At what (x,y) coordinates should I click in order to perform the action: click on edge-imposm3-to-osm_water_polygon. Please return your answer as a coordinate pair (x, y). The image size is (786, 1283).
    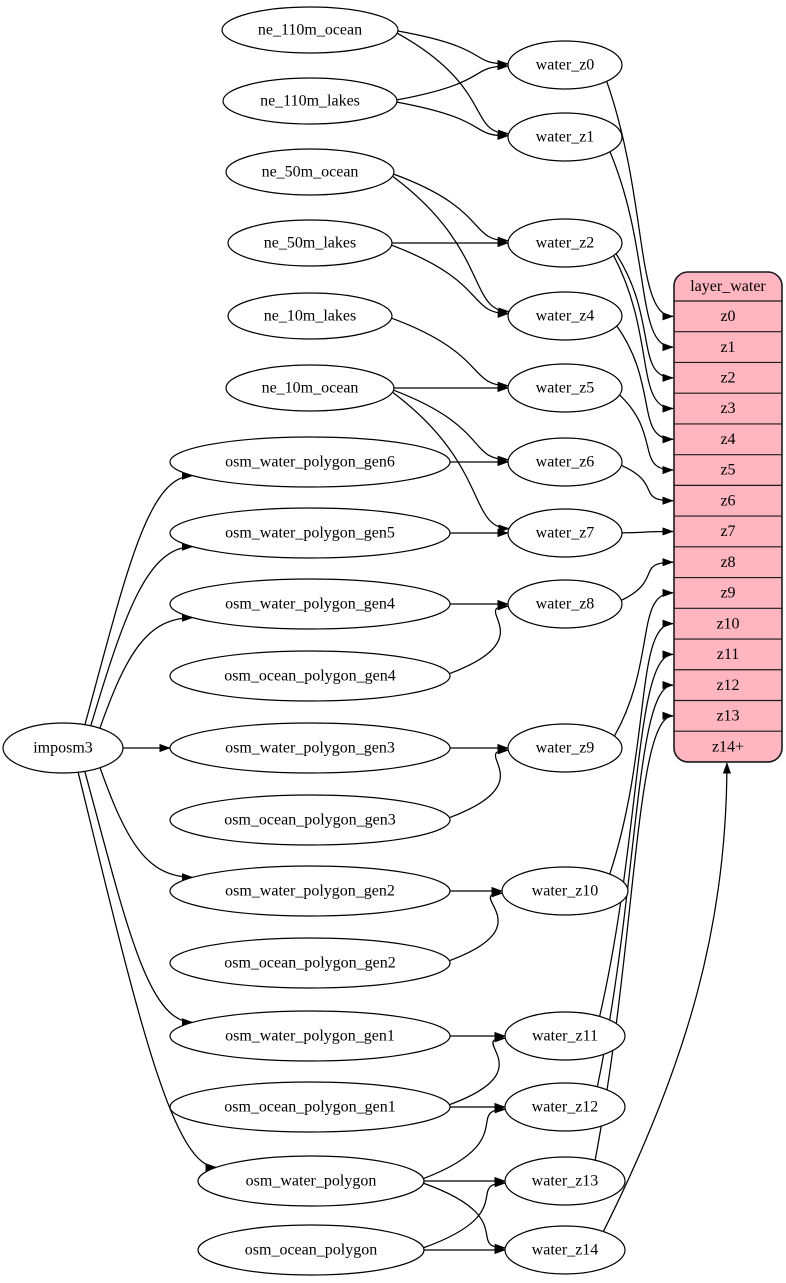
    Looking at the image, I should click on (147, 972).